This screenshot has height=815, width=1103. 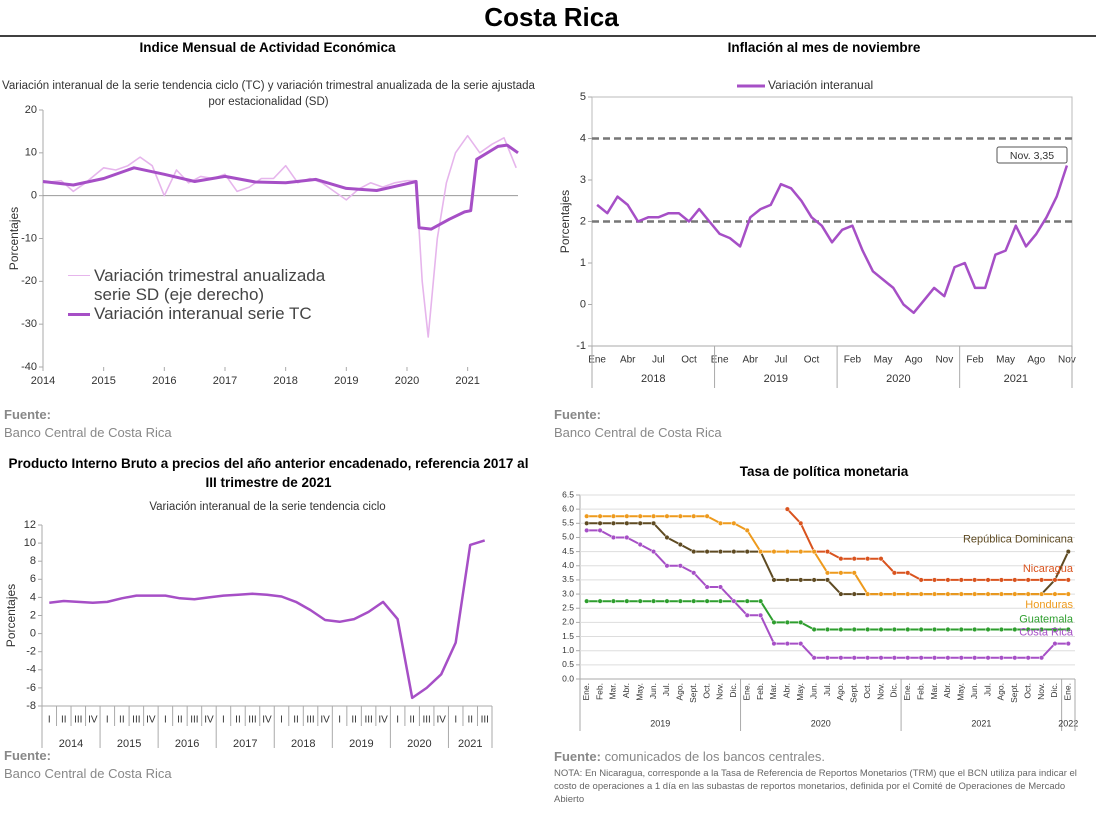 I want to click on y-tick-label: -20, so click(x=29, y=281).